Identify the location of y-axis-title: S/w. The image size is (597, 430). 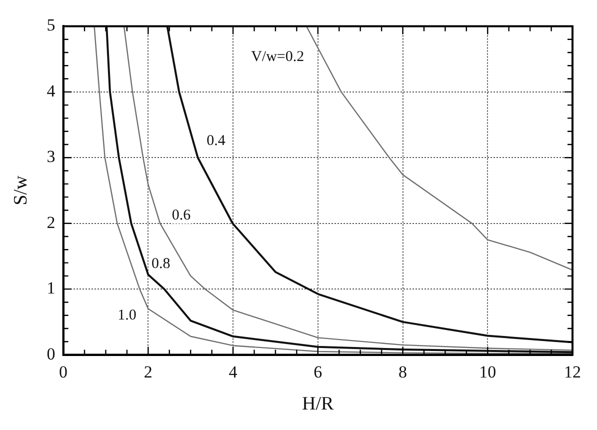
(21, 190).